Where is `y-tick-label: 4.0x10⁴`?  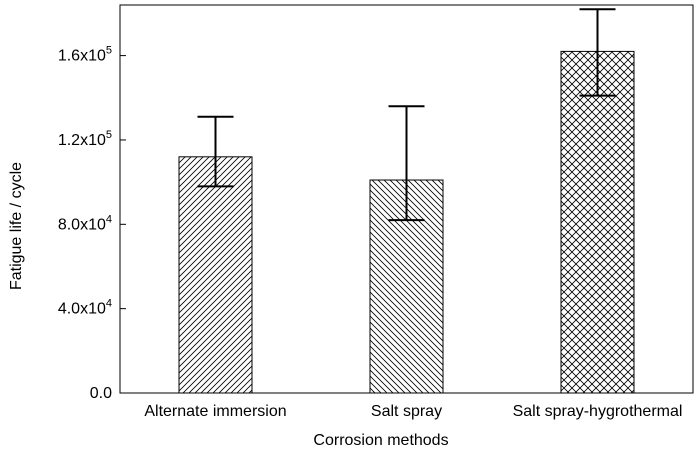
y-tick-label: 4.0x10⁴ is located at coordinates (85, 308).